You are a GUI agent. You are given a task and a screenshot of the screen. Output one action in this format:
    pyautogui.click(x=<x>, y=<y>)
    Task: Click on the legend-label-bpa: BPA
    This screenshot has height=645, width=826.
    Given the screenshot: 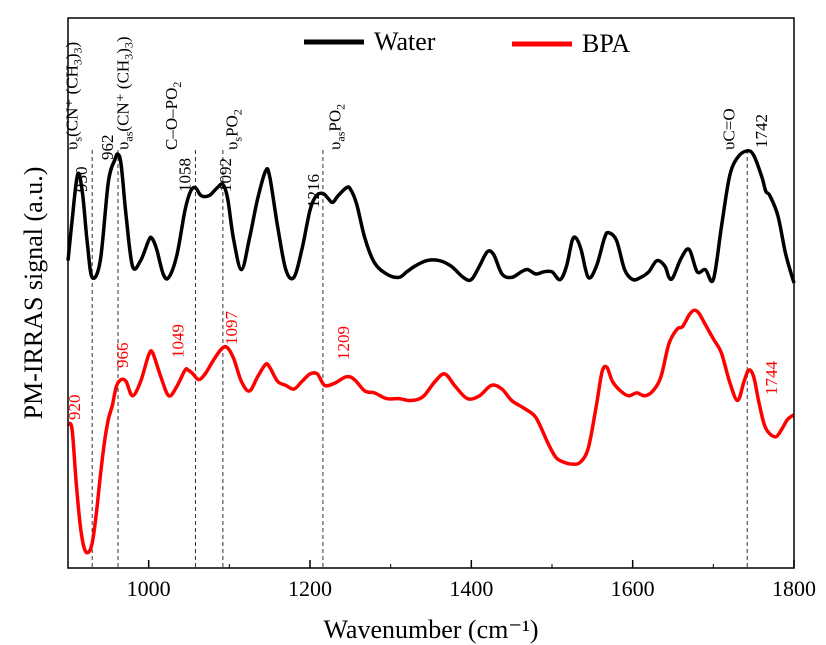 What is the action you would take?
    pyautogui.click(x=606, y=43)
    